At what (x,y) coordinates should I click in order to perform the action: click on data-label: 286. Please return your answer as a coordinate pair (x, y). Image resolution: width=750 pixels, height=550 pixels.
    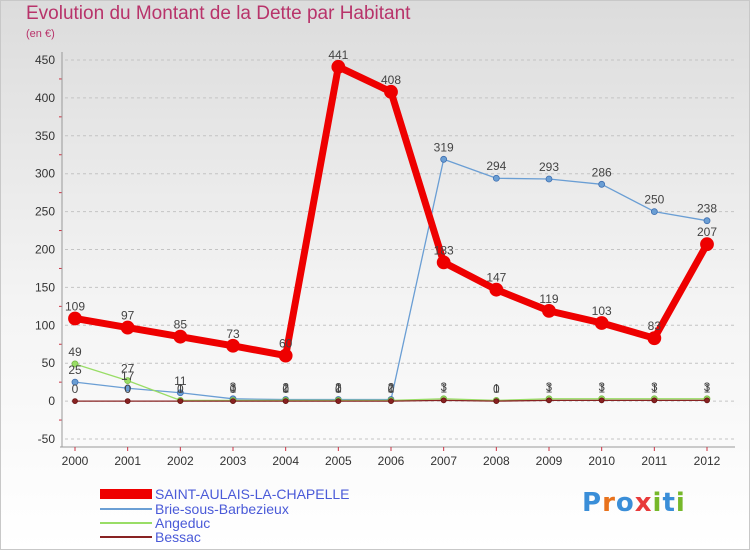
    Looking at the image, I should click on (602, 172).